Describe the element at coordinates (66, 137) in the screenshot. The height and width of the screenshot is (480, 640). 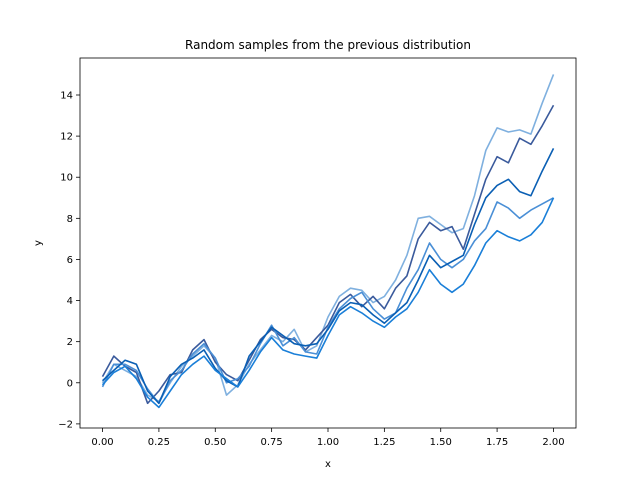
I see `y-tick-label: 12` at that location.